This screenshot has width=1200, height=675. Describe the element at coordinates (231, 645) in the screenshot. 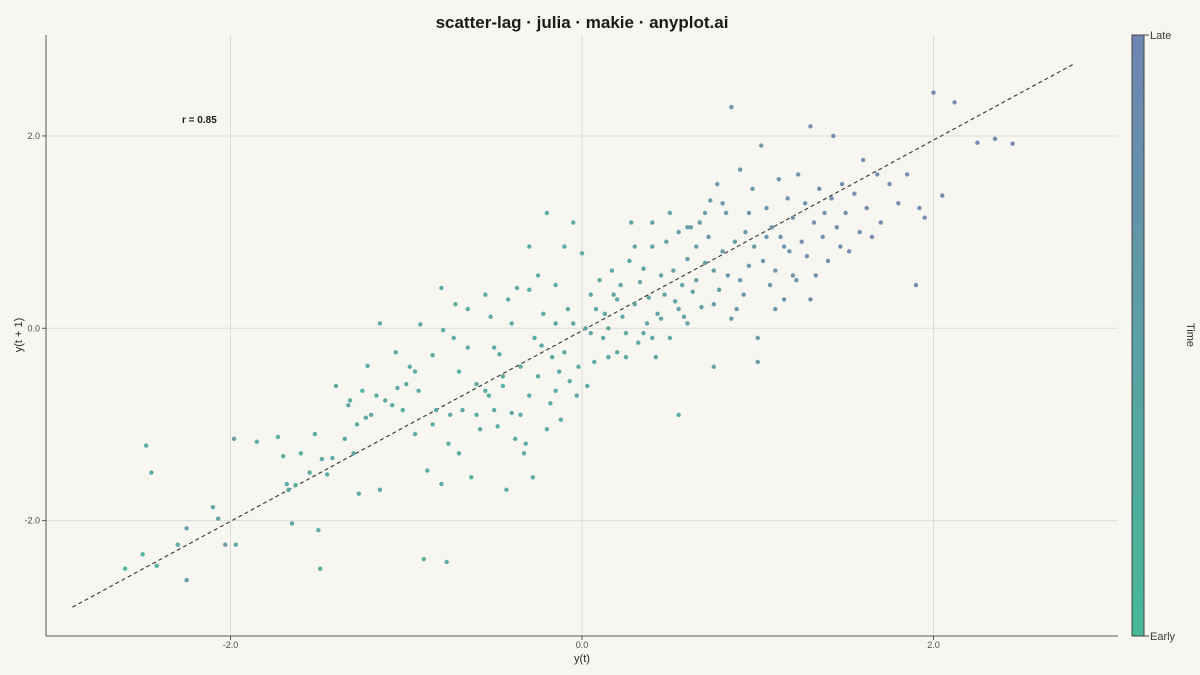

I see `x-tick-label: -2.0` at that location.